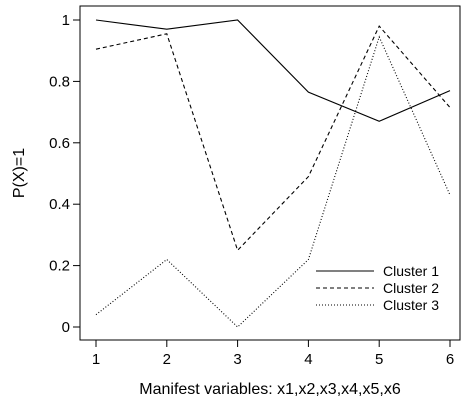  I want to click on legend-label-cluster-3: Cluster 3, so click(411, 305).